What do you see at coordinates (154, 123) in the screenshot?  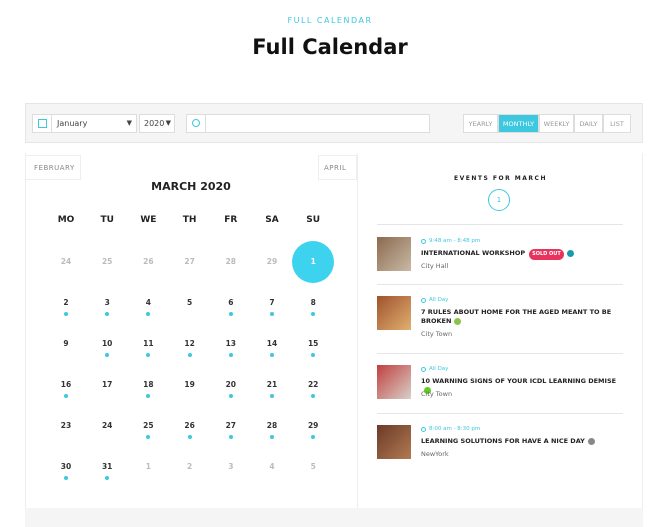 I see `year: 2020` at bounding box center [154, 123].